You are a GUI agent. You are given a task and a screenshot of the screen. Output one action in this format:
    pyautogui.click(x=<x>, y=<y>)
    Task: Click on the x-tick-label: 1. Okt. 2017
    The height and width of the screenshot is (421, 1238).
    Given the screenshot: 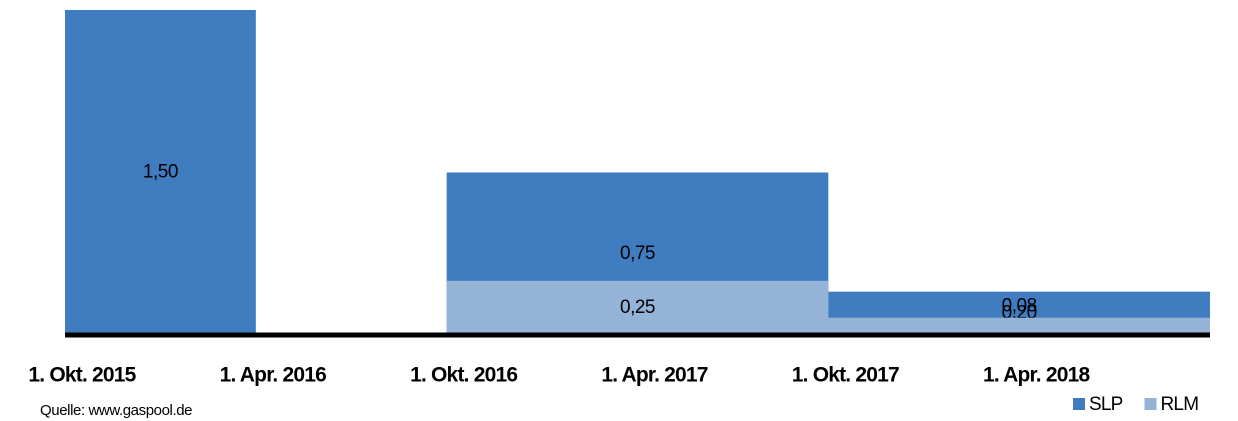 What is the action you would take?
    pyautogui.click(x=845, y=375)
    